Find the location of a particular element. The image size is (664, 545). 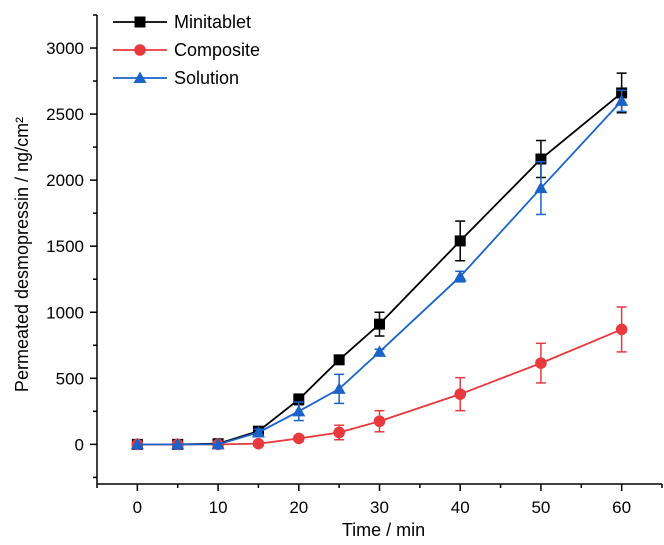

x-tick-label: 30 is located at coordinates (379, 507).